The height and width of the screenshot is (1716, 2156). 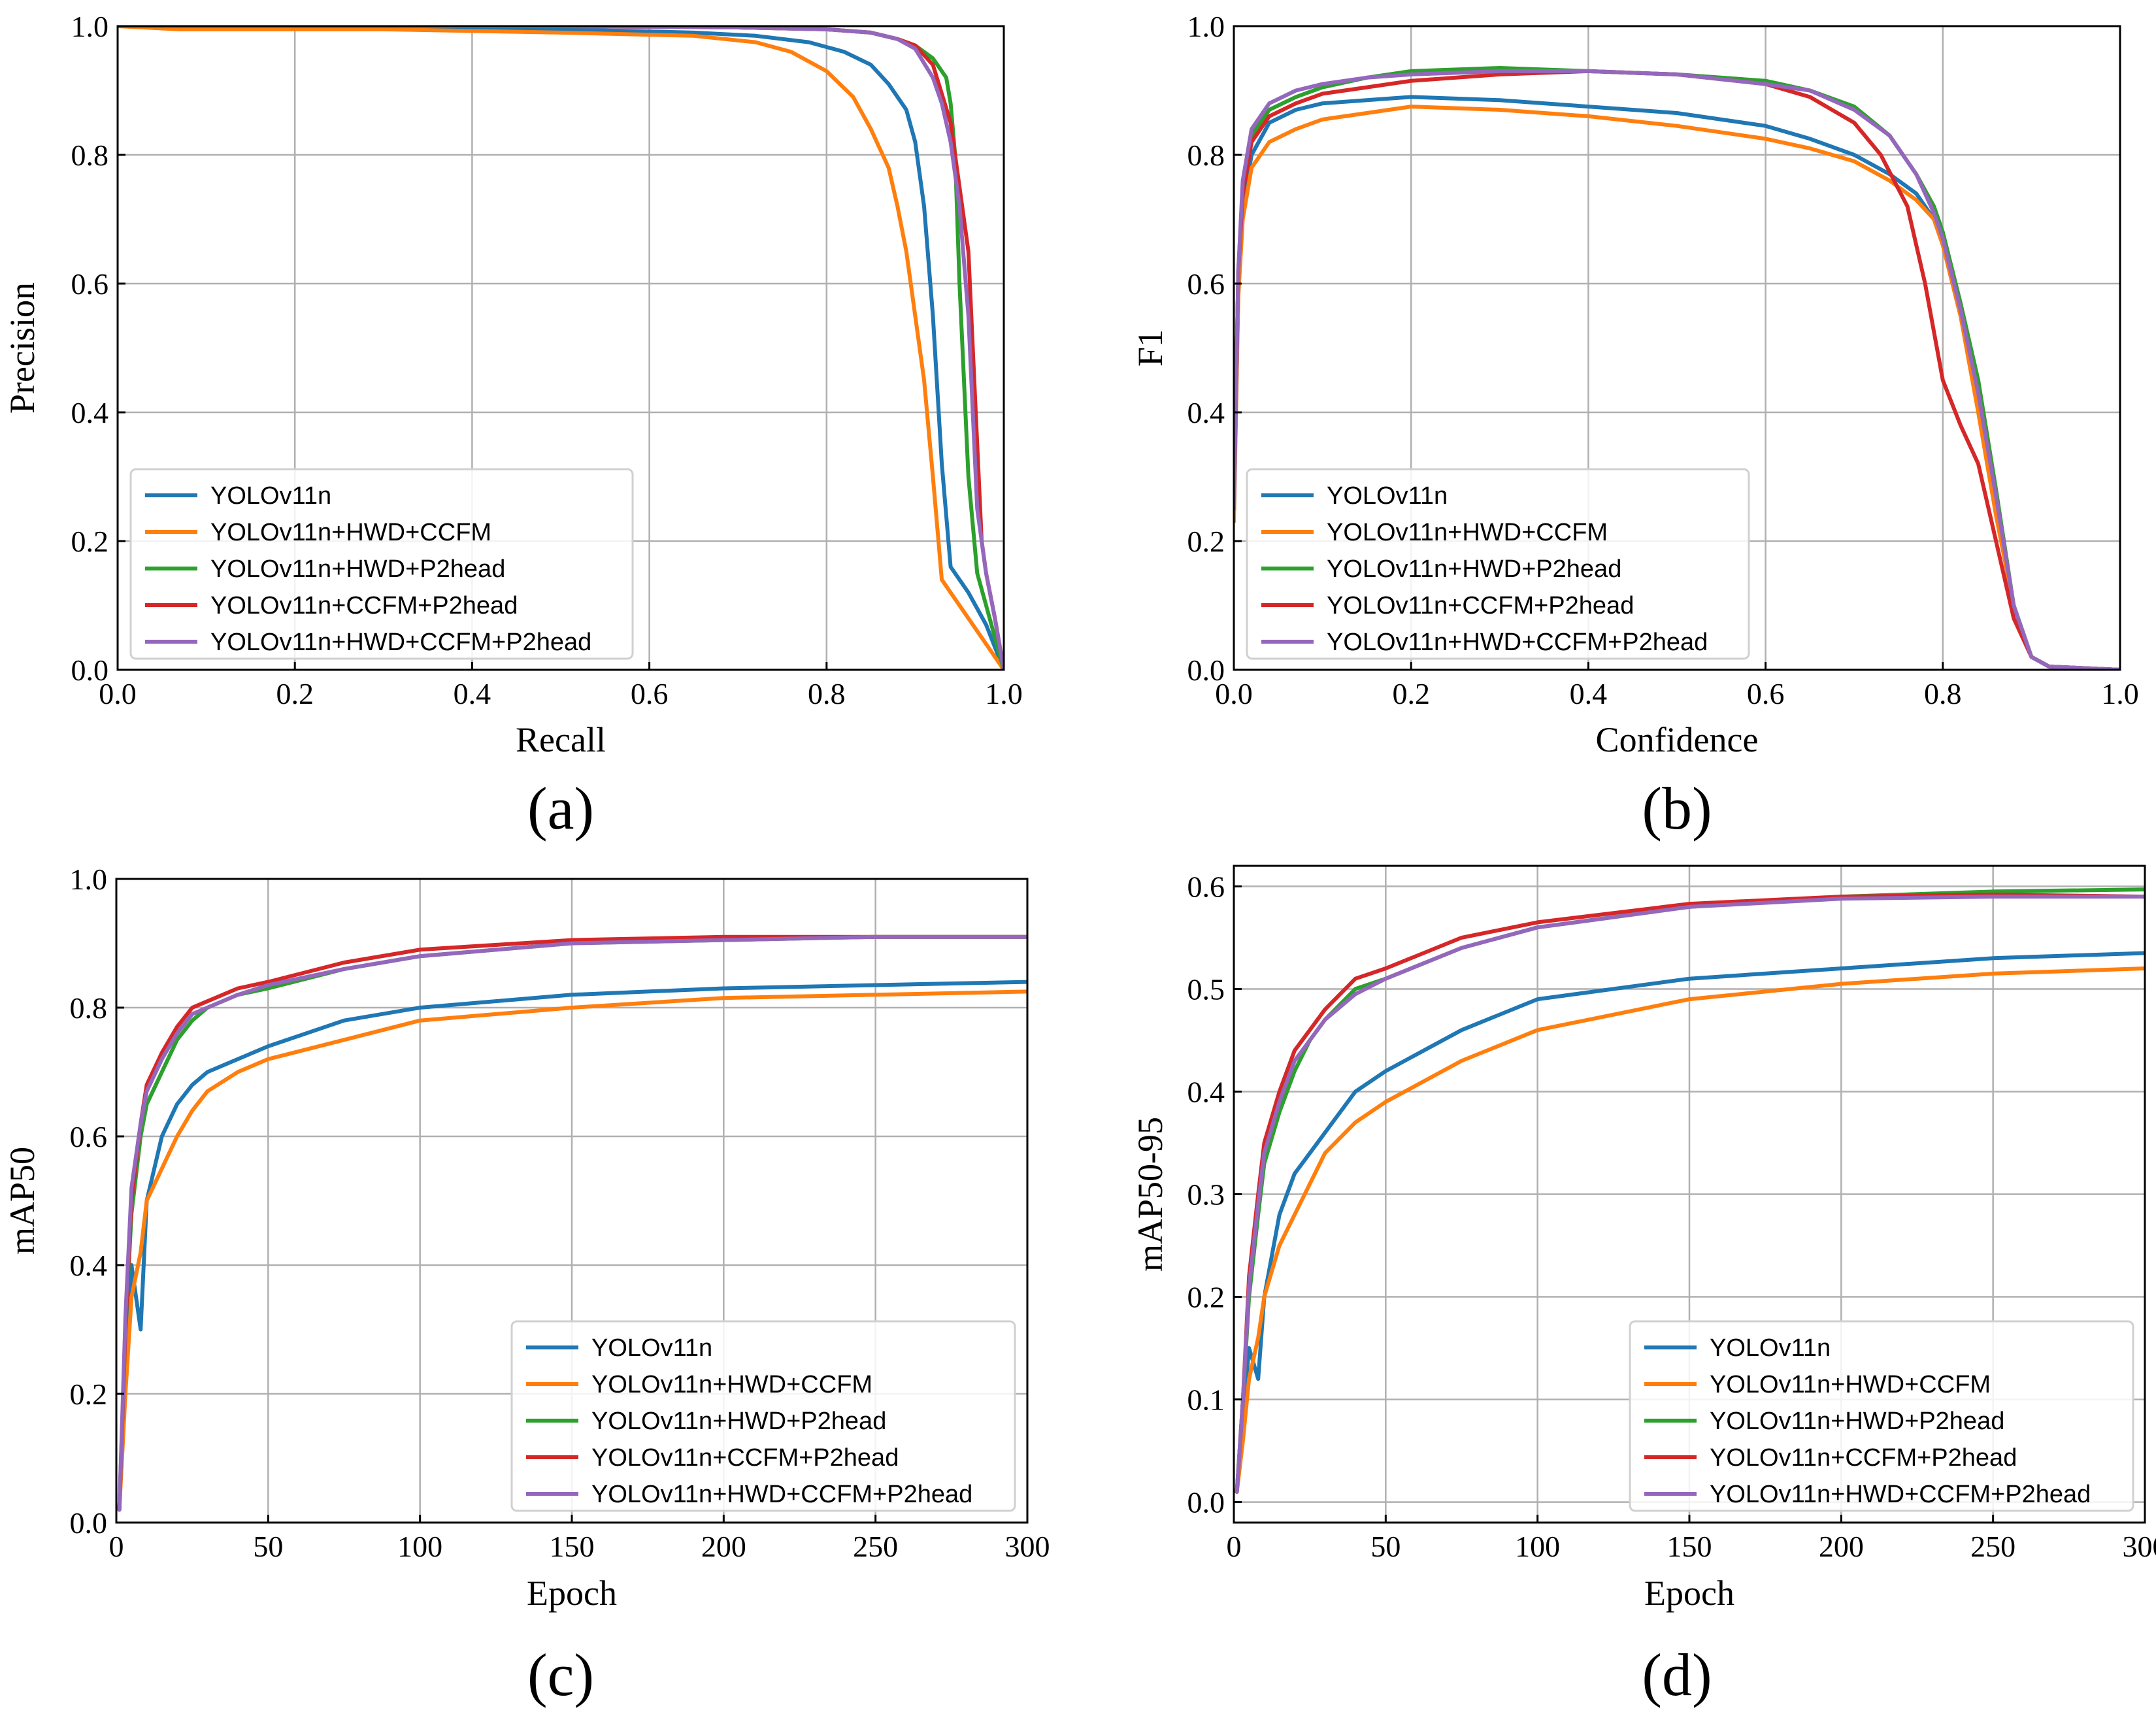 I want to click on panel-label: (b), so click(x=1677, y=808).